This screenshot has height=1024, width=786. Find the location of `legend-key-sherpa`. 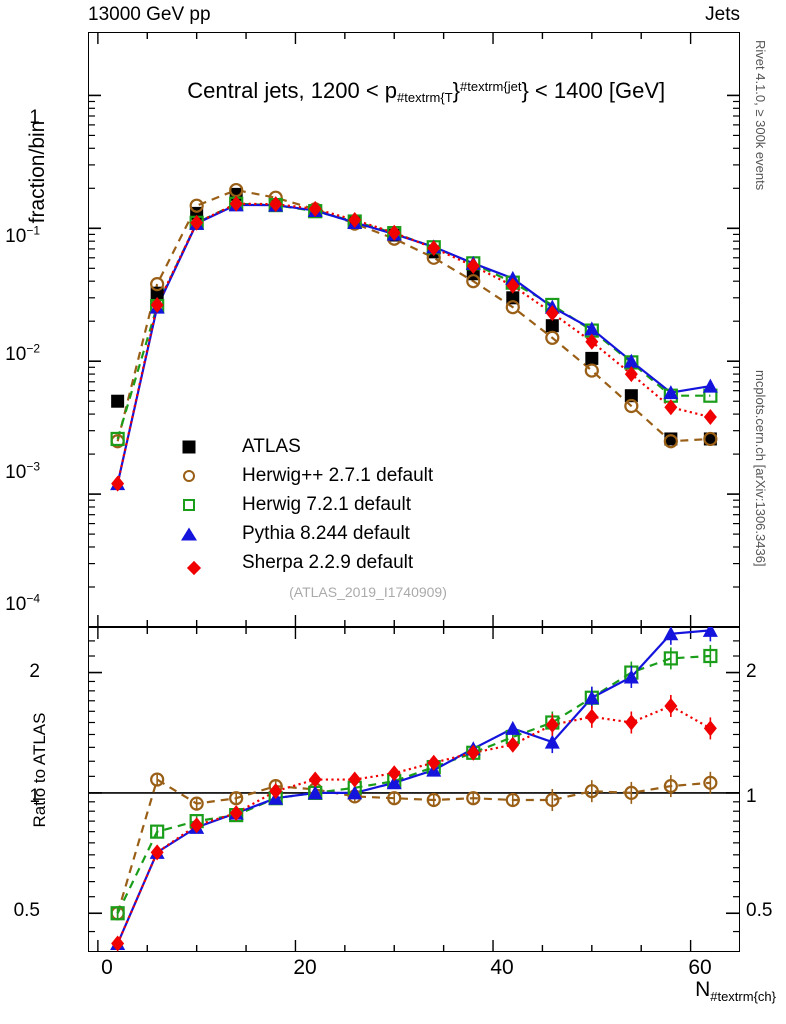

legend-key-sherpa is located at coordinates (189, 564).